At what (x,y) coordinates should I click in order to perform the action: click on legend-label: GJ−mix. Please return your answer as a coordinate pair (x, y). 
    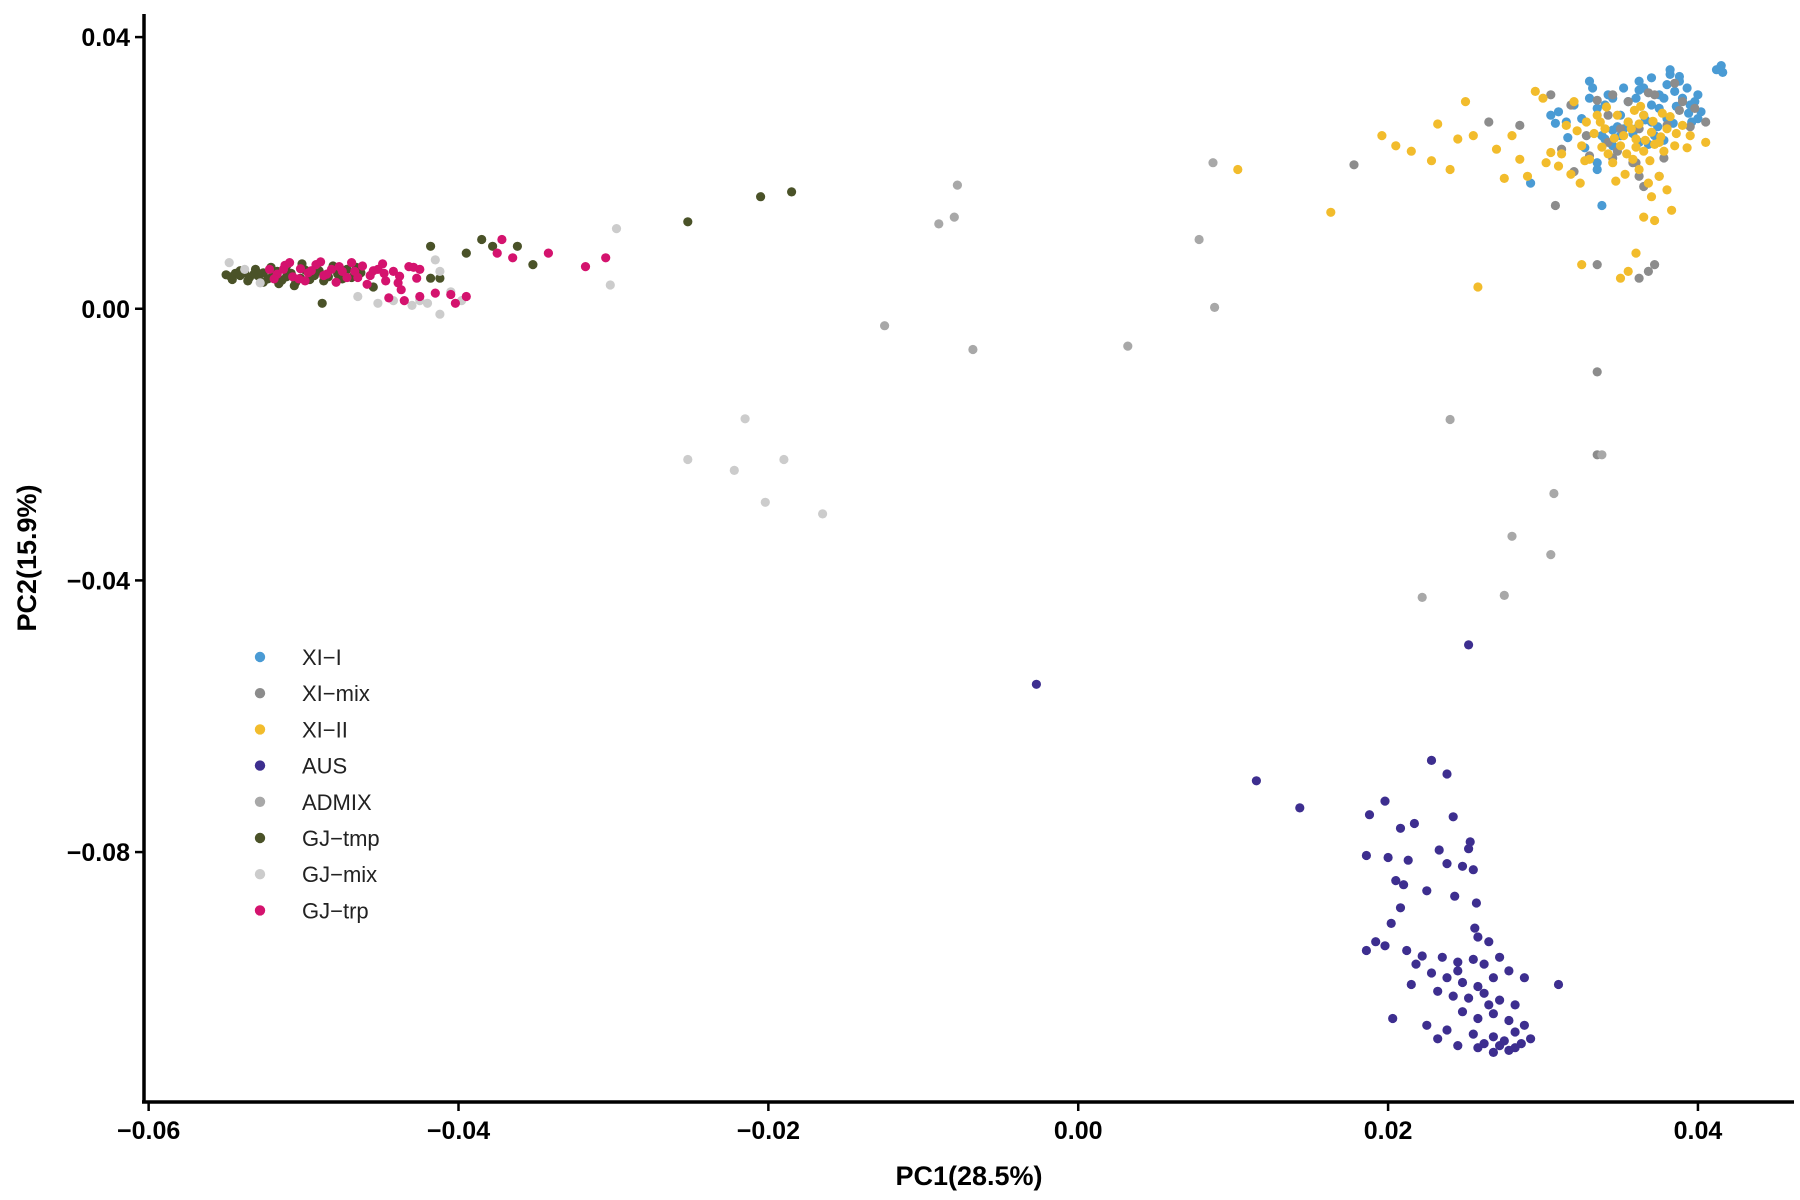
    Looking at the image, I should click on (339, 874).